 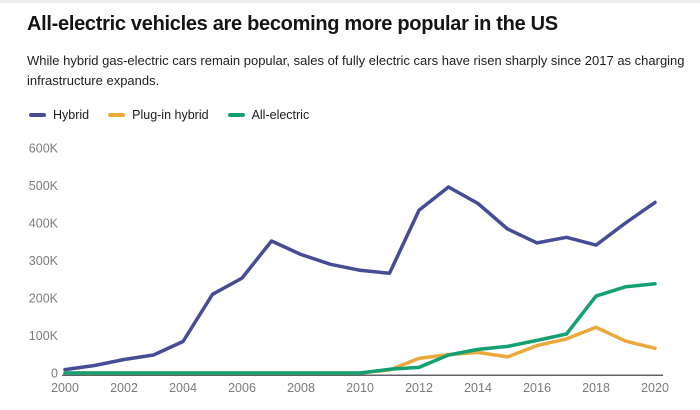 I want to click on x-axis-tick-label: 2010, so click(x=360, y=388).